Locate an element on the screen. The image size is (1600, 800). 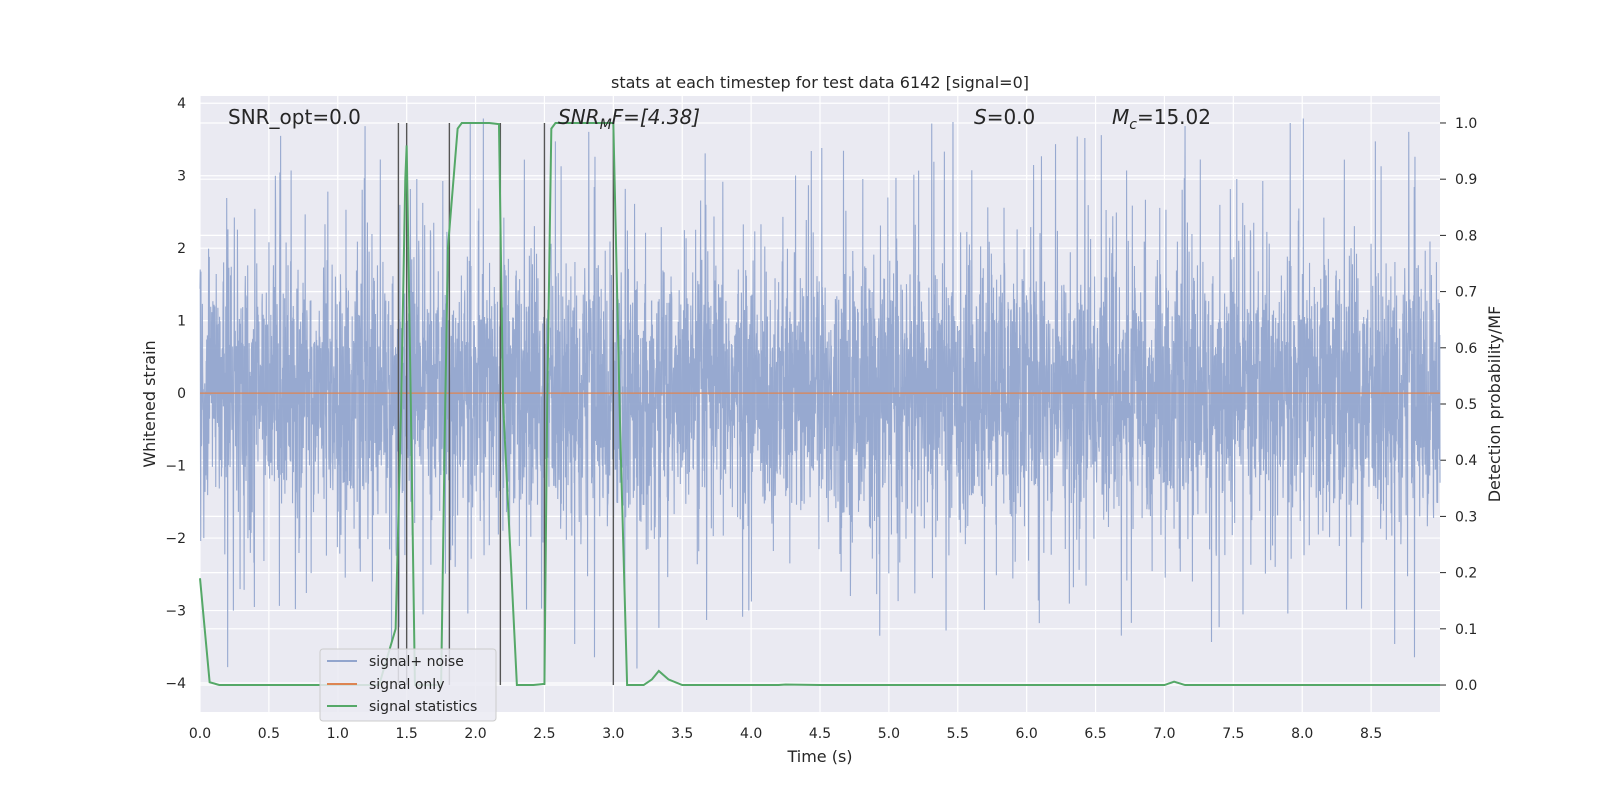
snr-opt-annotation: SNR_opt=0.0 is located at coordinates (294, 117).